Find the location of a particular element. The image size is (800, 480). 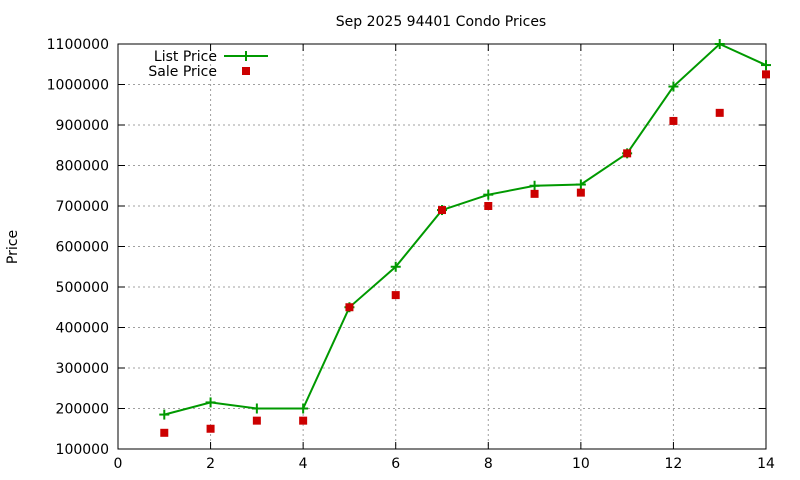

y-tick-label: 800000 is located at coordinates (82, 167).